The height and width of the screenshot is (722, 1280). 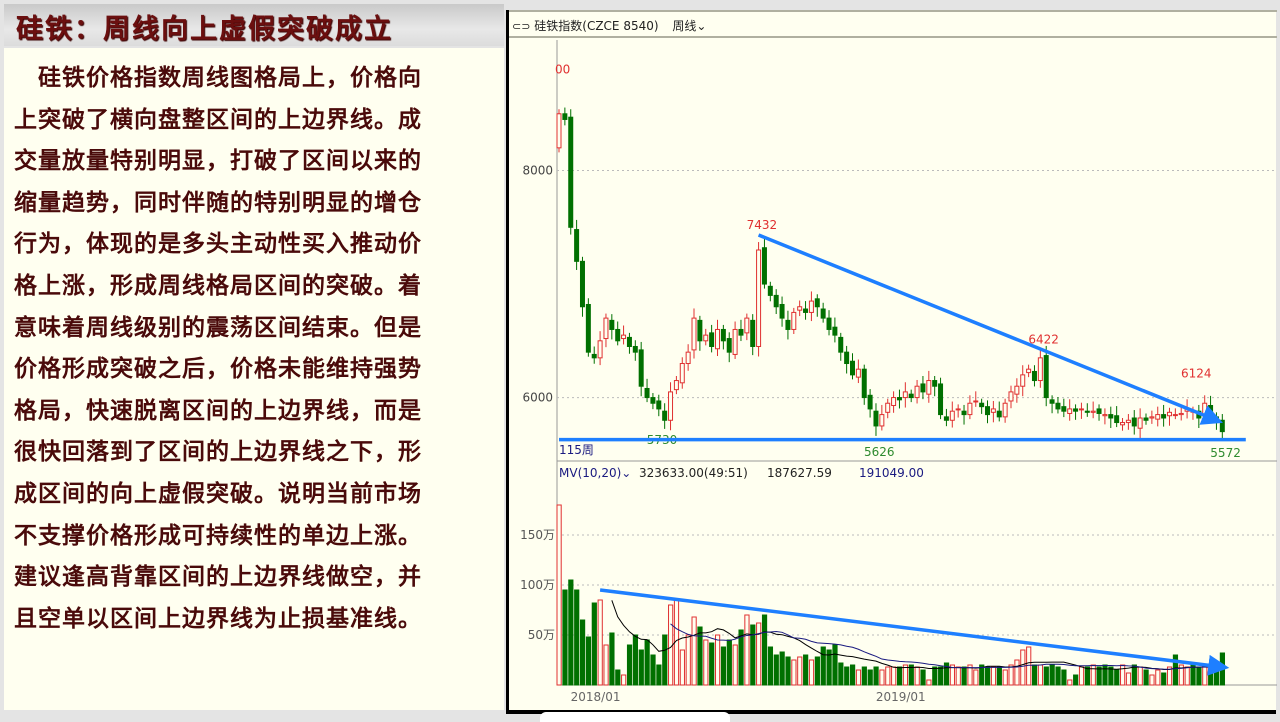 I want to click on volume-trend-line, so click(x=914, y=632).